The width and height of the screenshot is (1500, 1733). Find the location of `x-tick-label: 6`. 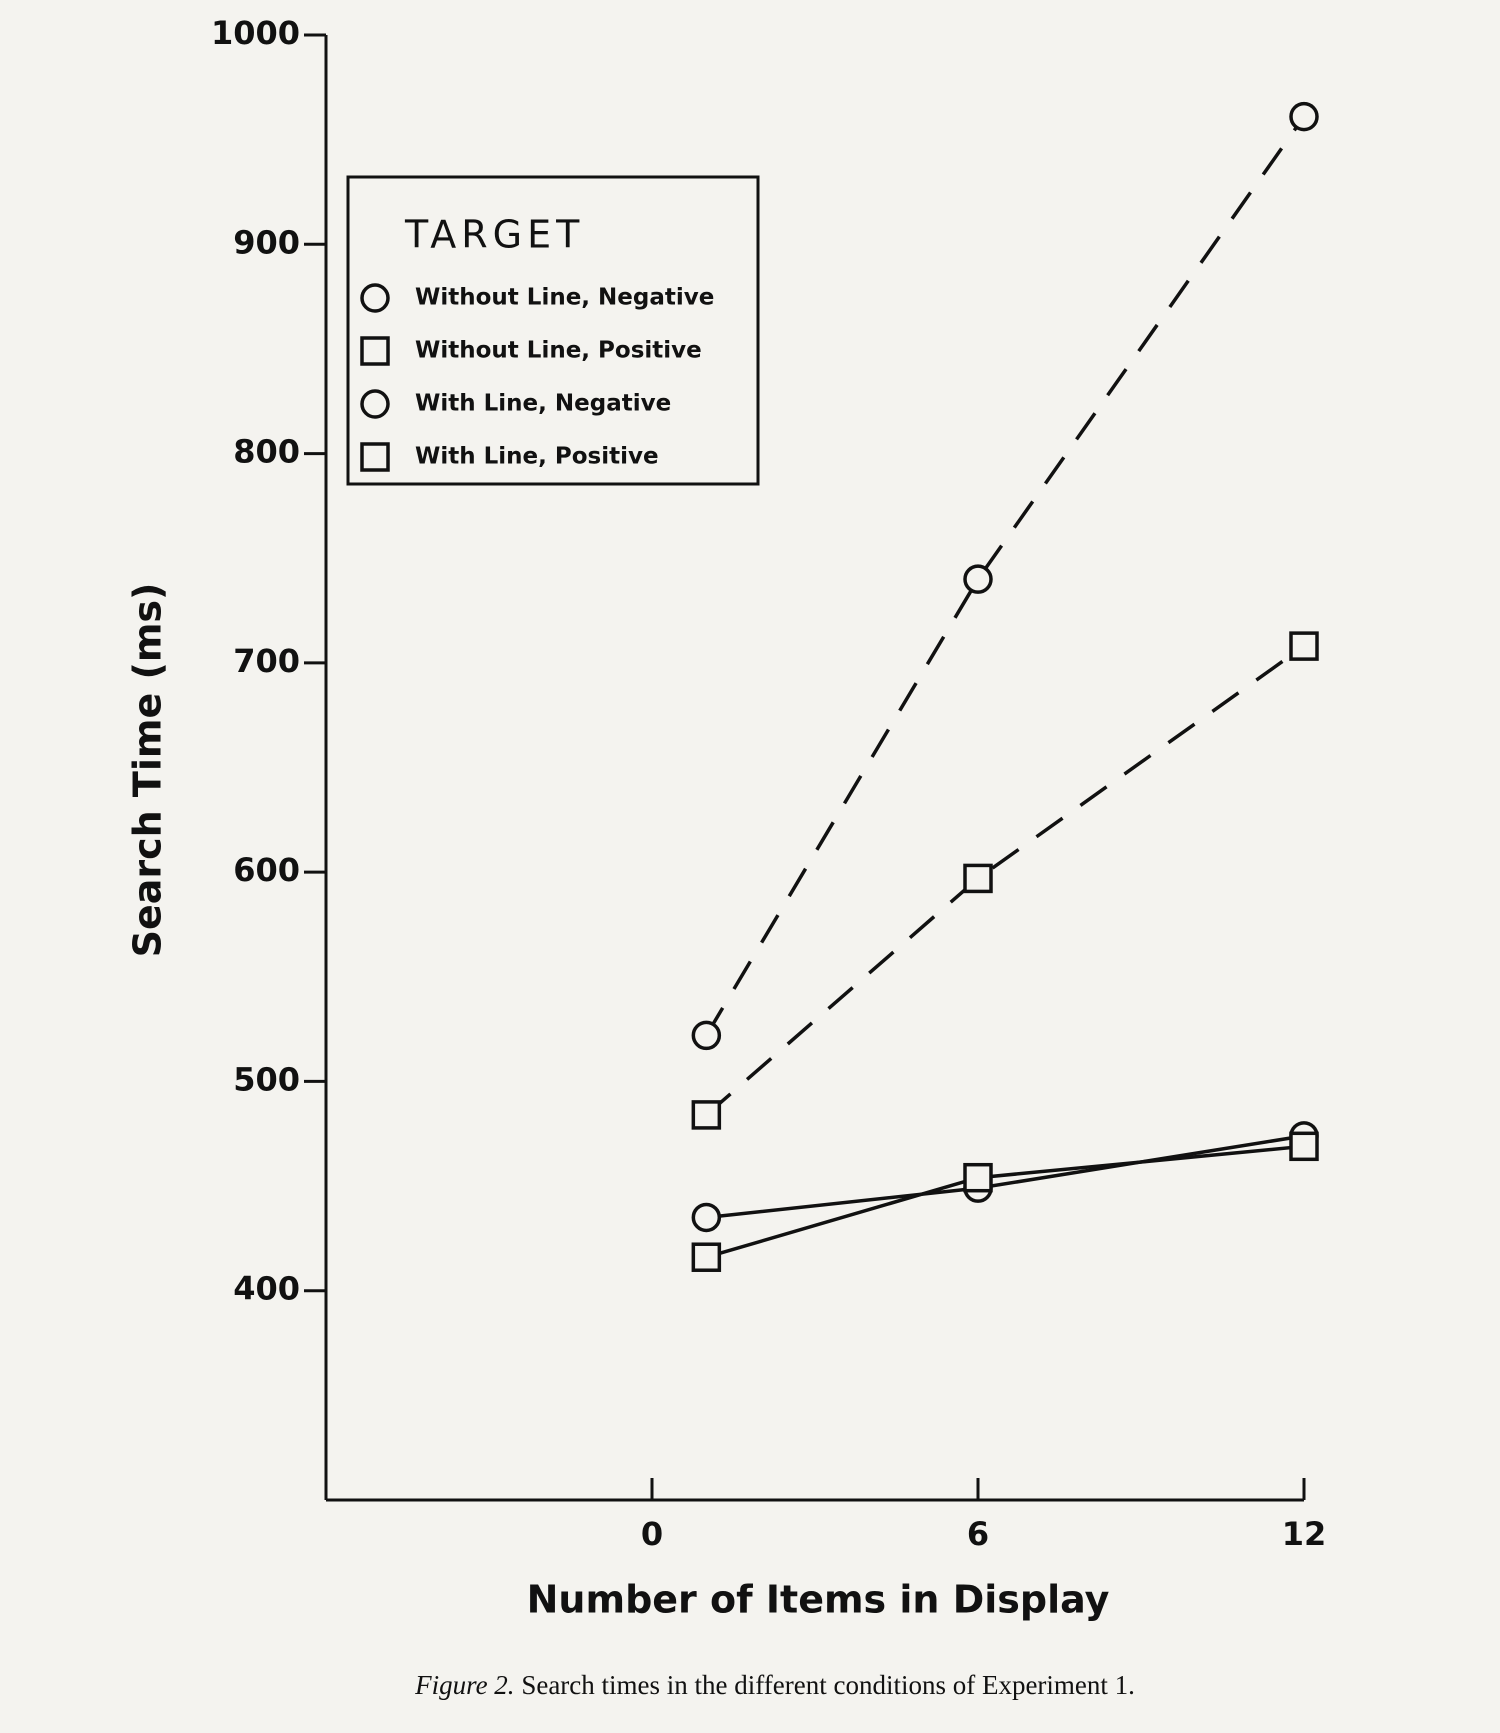

x-tick-label: 6 is located at coordinates (978, 1534).